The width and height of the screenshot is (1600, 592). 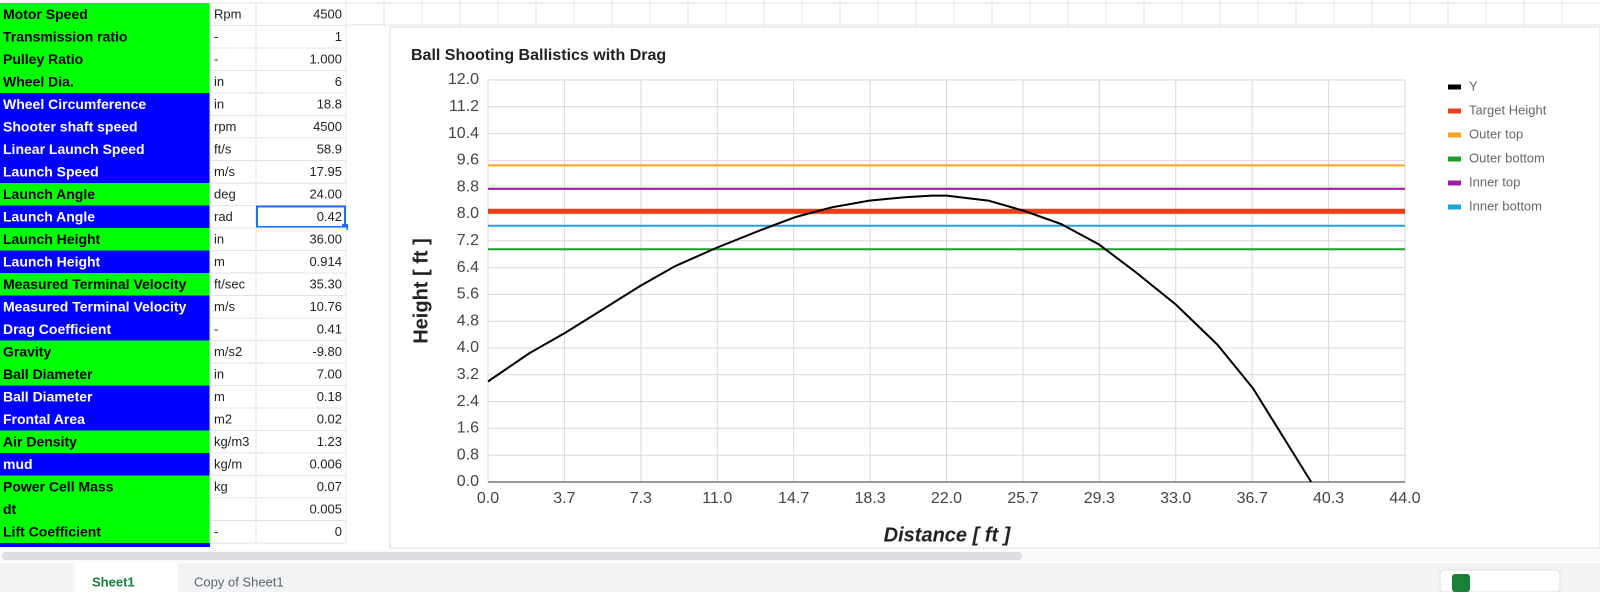 What do you see at coordinates (221, 486) in the screenshot?
I see `row-unit: kg` at bounding box center [221, 486].